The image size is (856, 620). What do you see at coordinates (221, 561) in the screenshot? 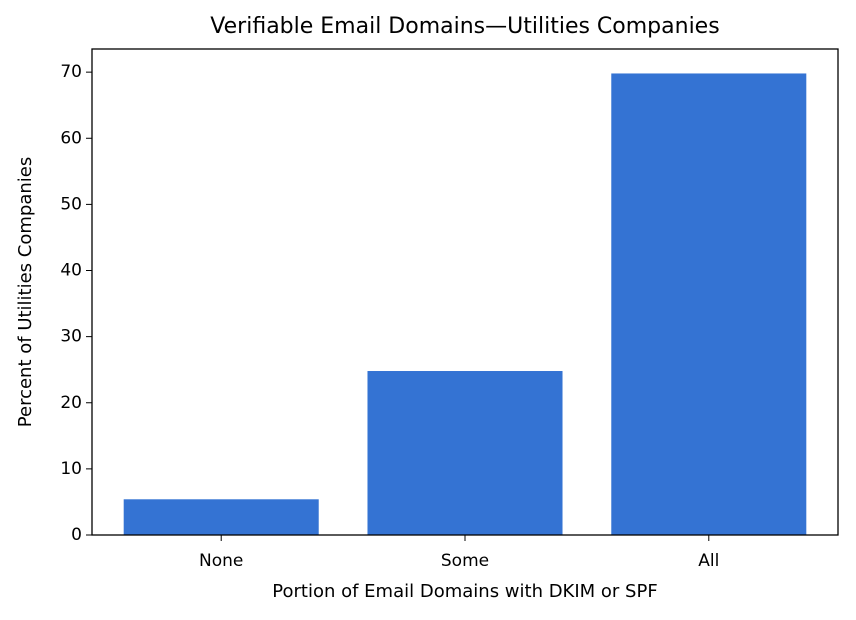
I see `x-tick-label: None` at bounding box center [221, 561].